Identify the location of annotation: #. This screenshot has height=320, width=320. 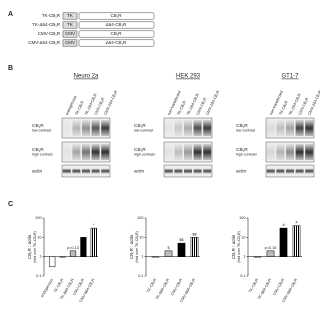
(283, 225).